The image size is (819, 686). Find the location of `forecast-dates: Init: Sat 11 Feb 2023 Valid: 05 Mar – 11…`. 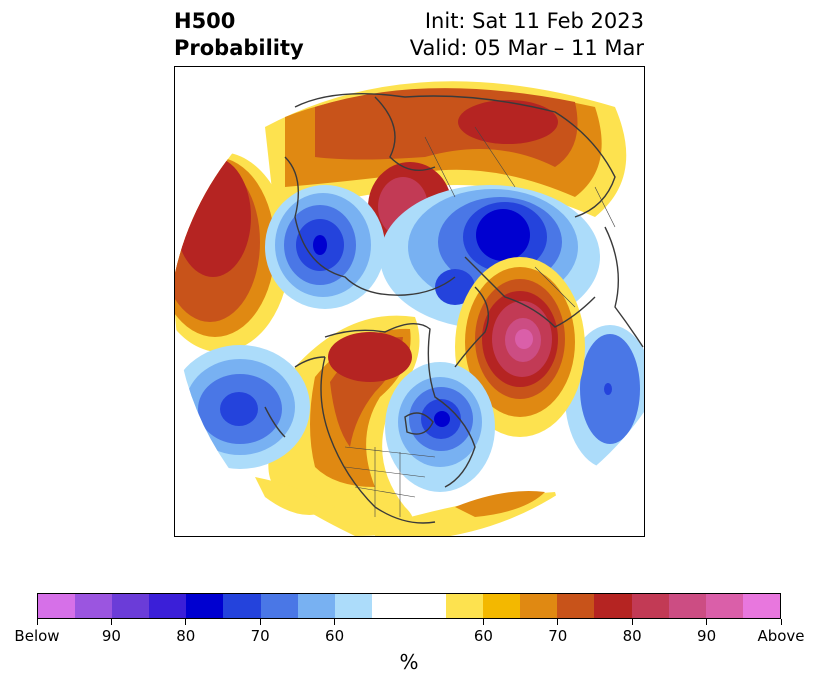

forecast-dates: Init: Sat 11 Feb 2023 Valid: 05 Mar – 11… is located at coordinates (527, 35).